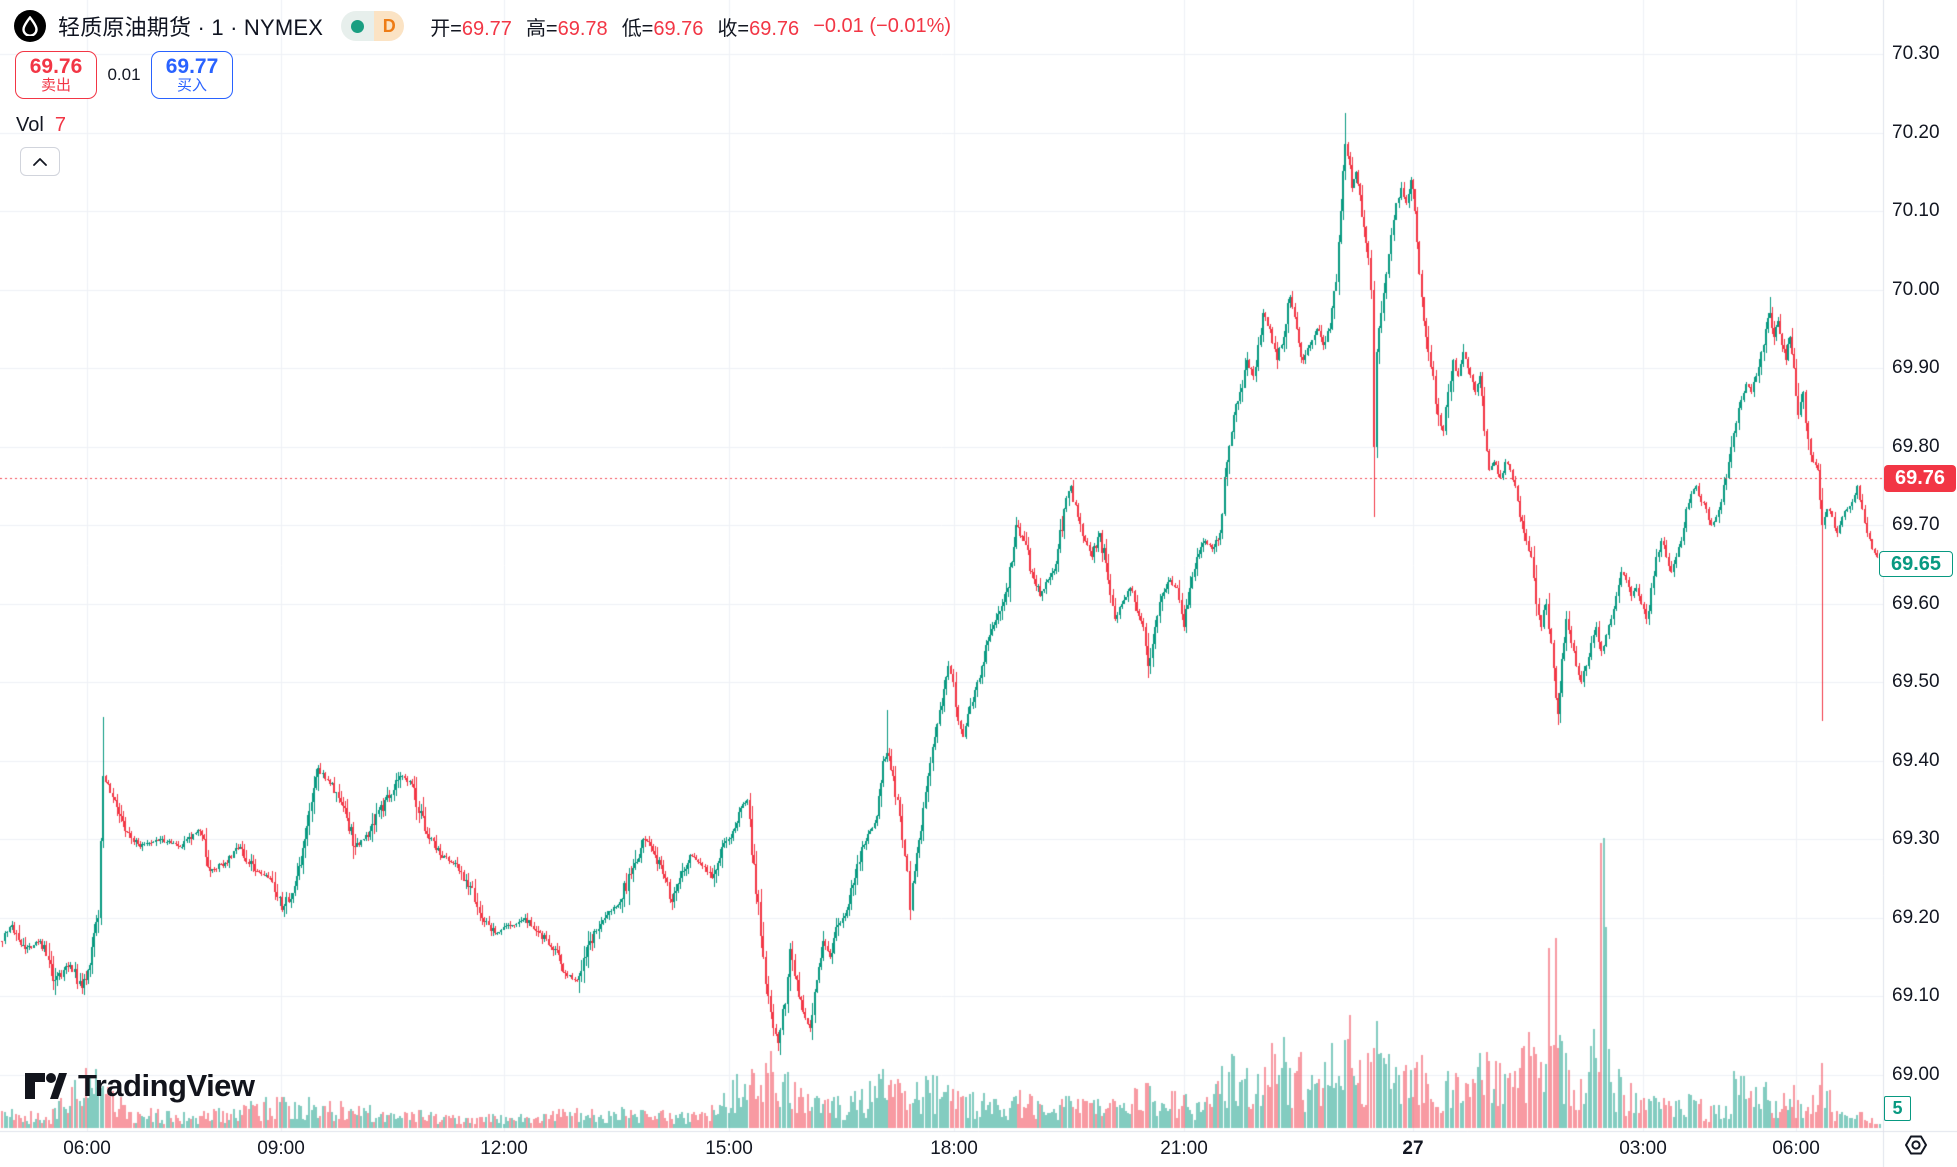  I want to click on price-axis-label: 70.30, so click(1916, 54).